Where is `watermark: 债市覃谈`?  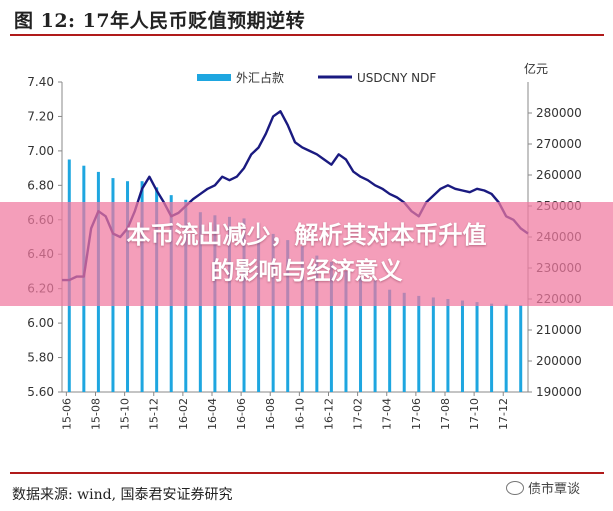 watermark: 债市覃谈 is located at coordinates (543, 487).